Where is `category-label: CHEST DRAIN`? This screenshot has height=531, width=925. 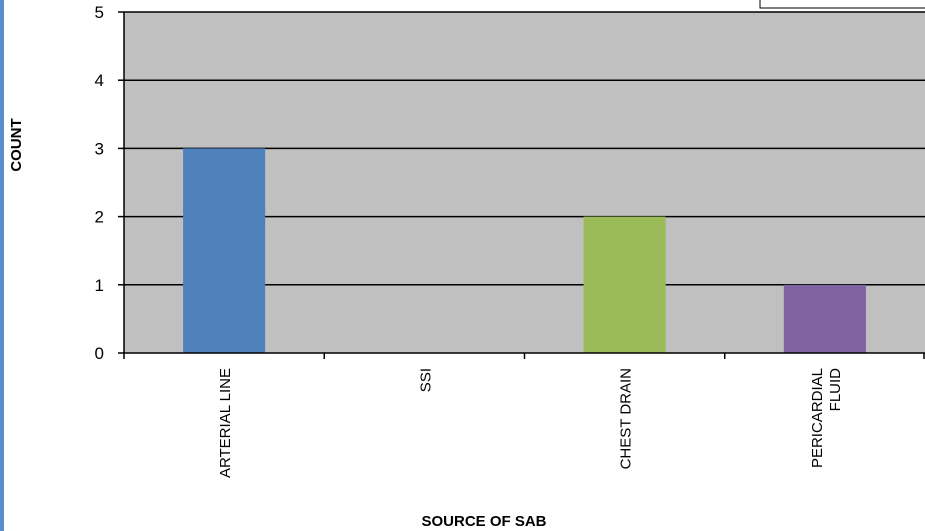
category-label: CHEST DRAIN is located at coordinates (626, 418).